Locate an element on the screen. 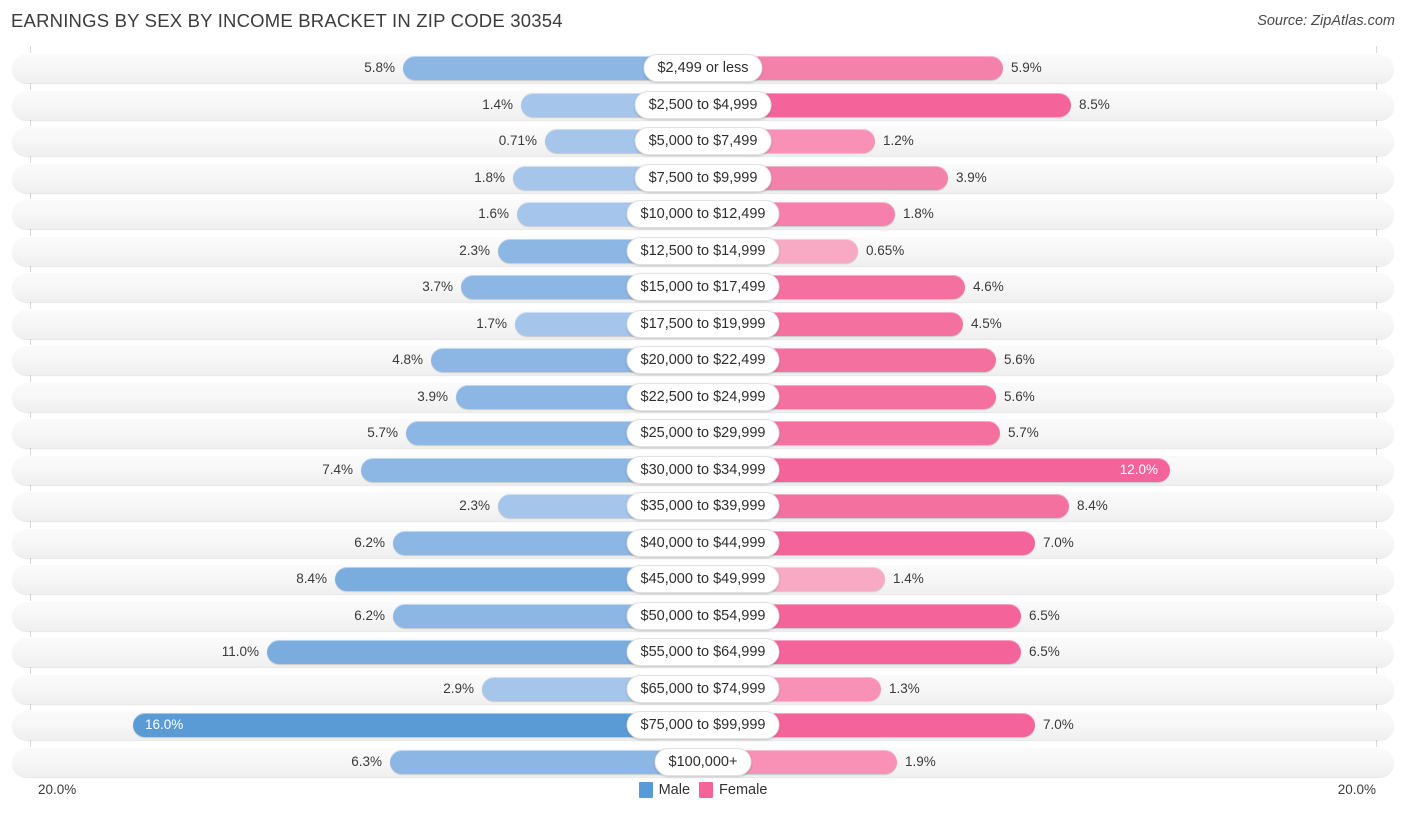  male-value-label: 16.0% is located at coordinates (164, 724).